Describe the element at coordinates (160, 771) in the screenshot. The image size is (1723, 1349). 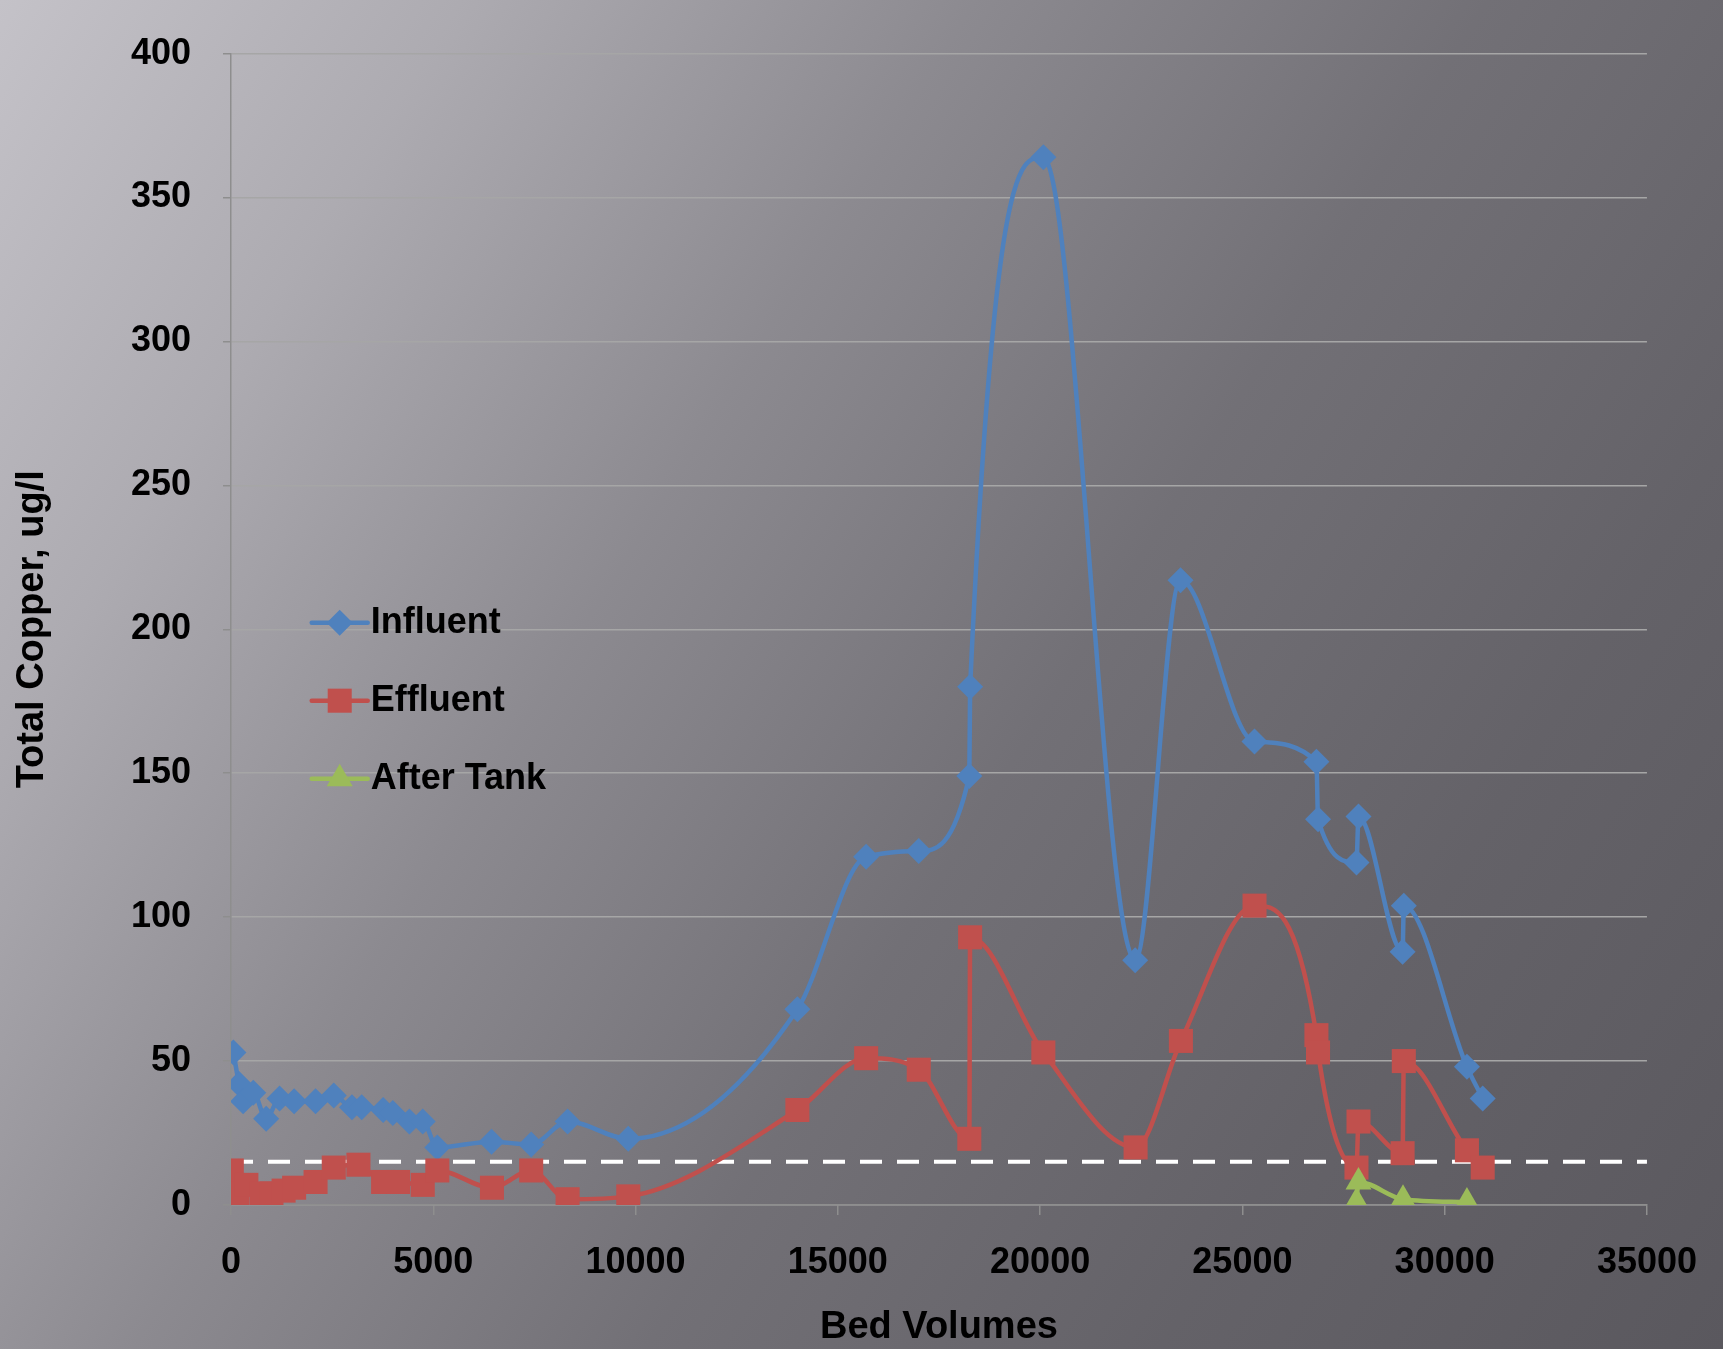
I see `y-tick-label: 150` at that location.